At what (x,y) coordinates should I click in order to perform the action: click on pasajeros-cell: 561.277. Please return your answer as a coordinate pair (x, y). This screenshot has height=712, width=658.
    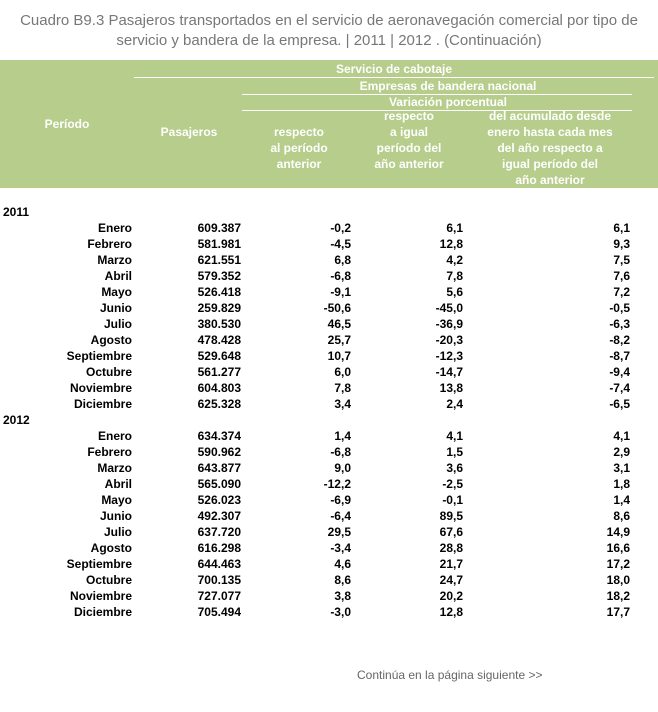
    Looking at the image, I should click on (219, 372).